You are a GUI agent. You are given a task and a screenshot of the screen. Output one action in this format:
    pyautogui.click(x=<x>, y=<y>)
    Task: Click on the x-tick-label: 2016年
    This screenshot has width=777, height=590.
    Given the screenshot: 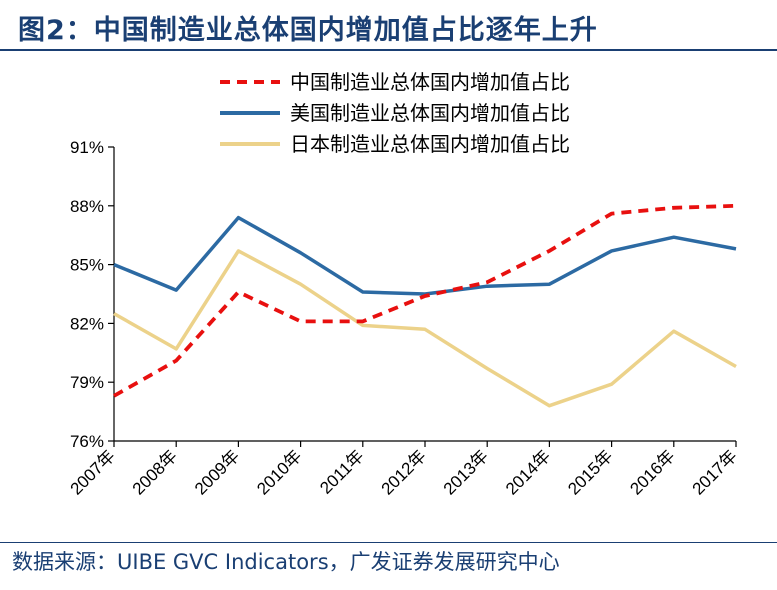 What is the action you would take?
    pyautogui.click(x=652, y=472)
    